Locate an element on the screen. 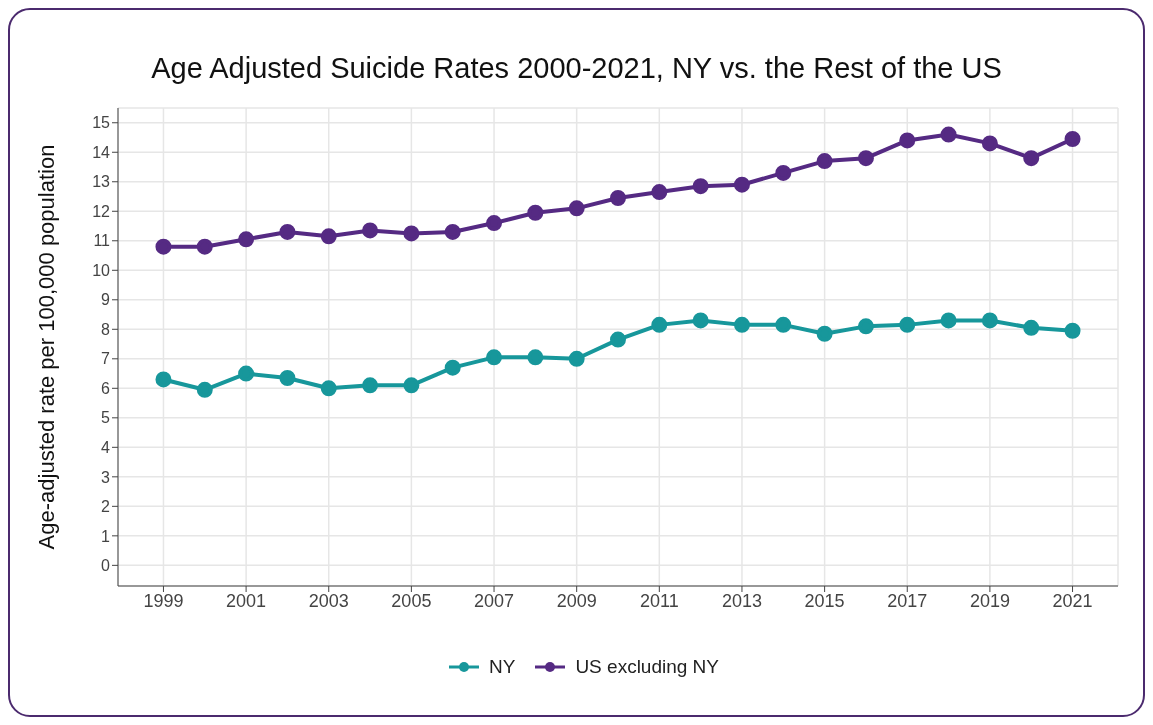  chart-title: Age Adjusted Suicide Rates 2000-2021, NY vs. the Rest of the US is located at coordinates (576, 68).